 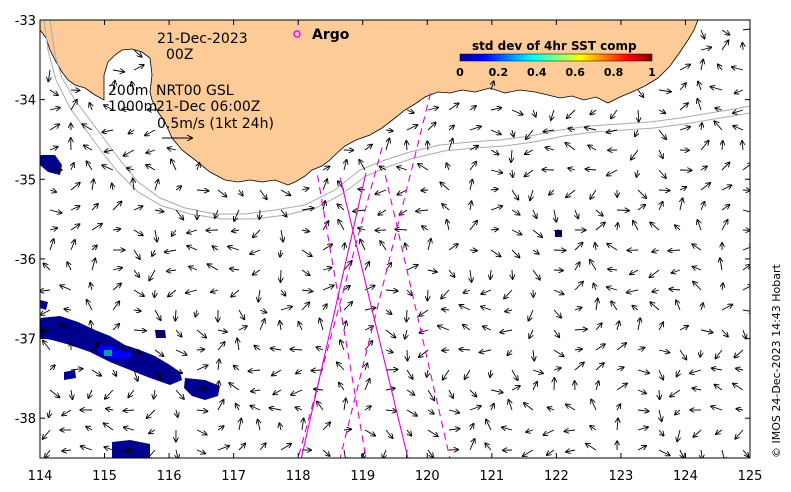 What do you see at coordinates (499, 72) in the screenshot?
I see `colorbar-tick-label: 0.2` at bounding box center [499, 72].